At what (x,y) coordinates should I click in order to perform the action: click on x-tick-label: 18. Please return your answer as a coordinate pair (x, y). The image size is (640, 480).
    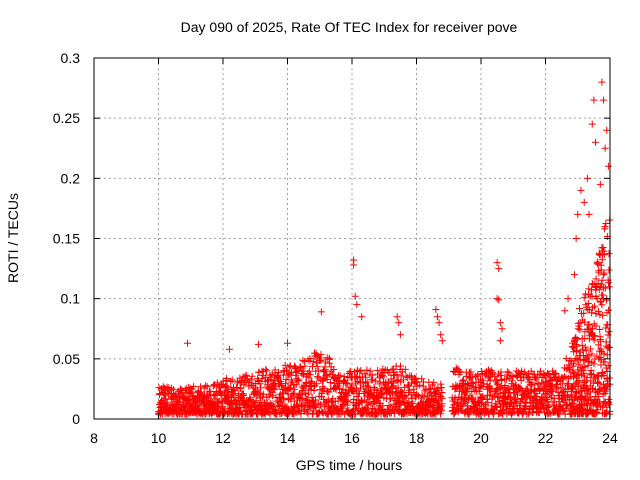
    Looking at the image, I should click on (417, 438).